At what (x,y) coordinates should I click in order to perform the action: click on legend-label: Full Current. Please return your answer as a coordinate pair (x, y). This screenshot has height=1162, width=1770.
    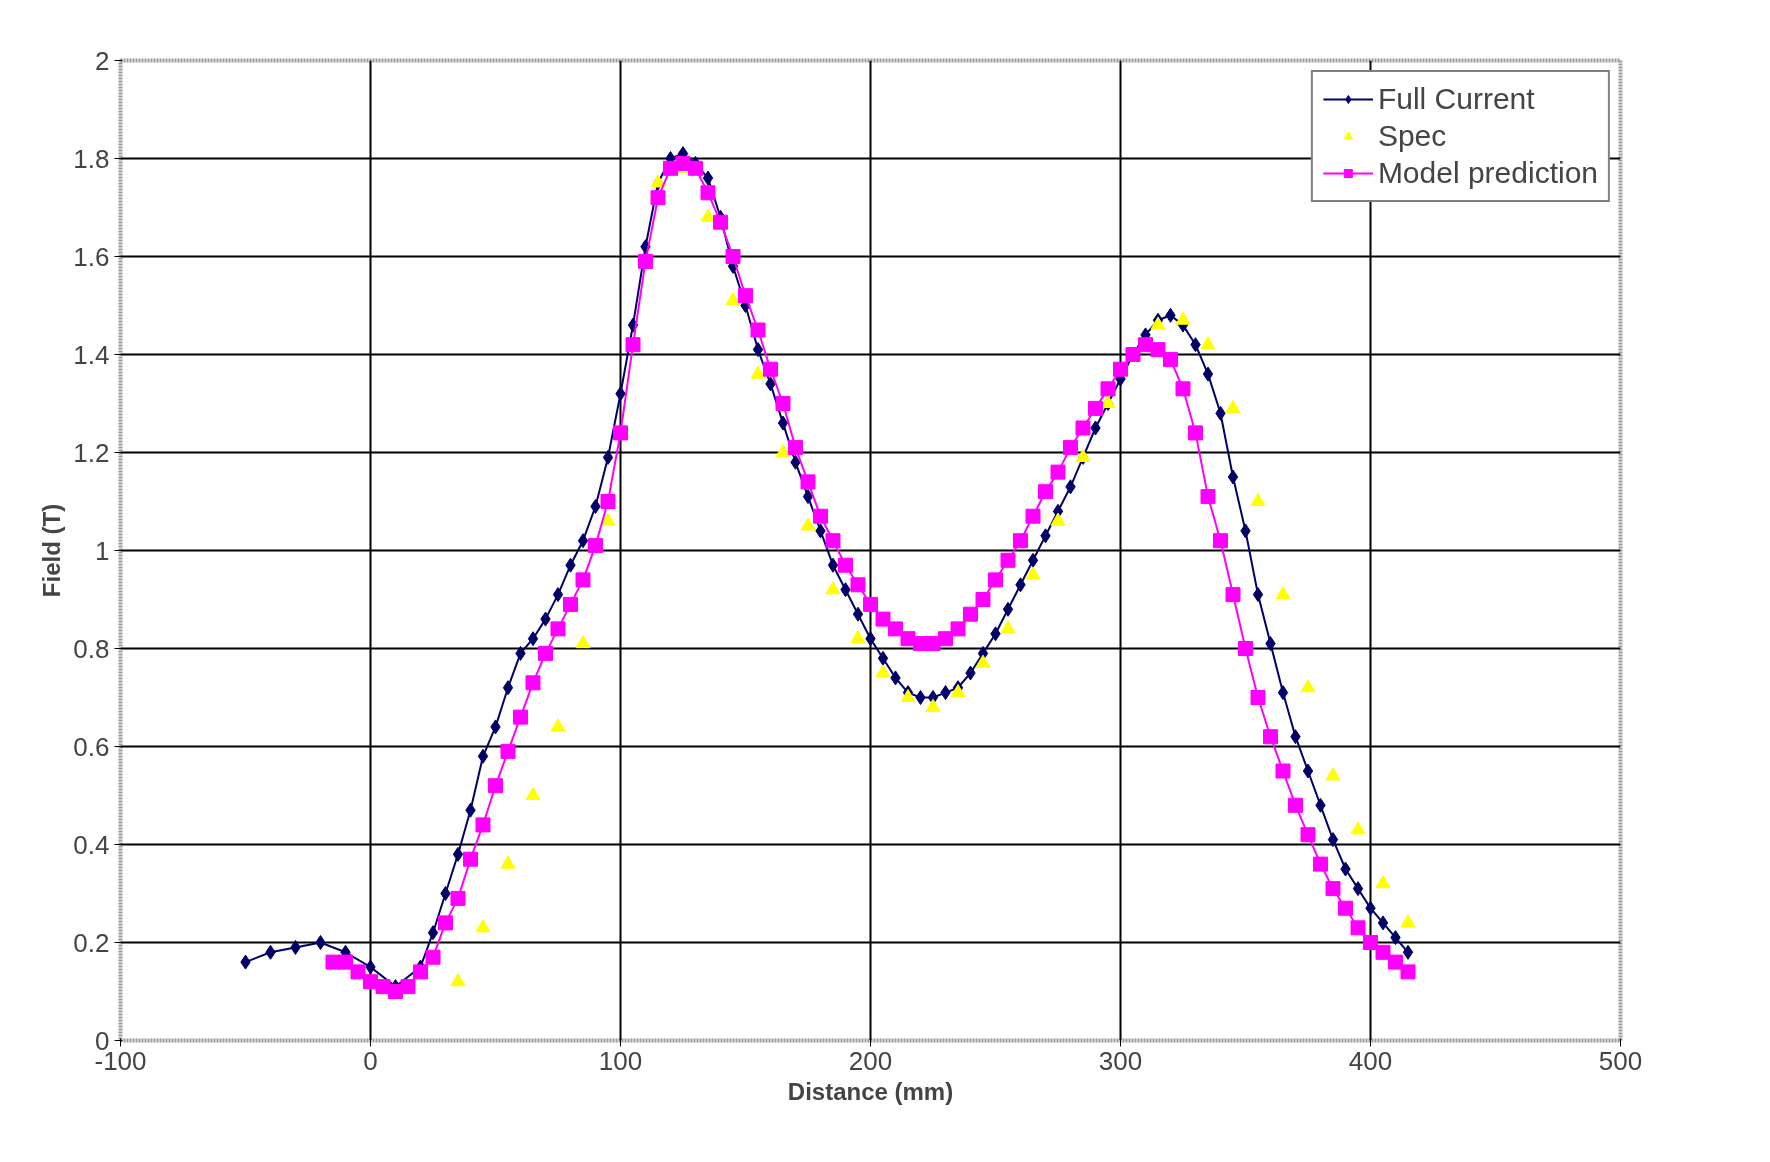
    Looking at the image, I should click on (1456, 99).